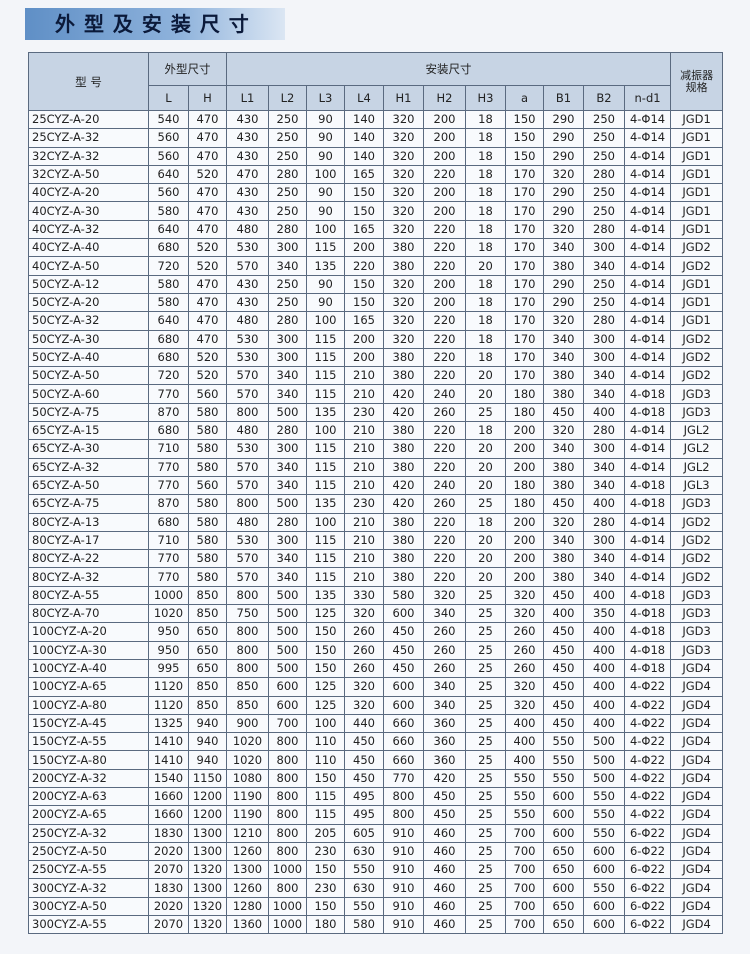 The width and height of the screenshot is (750, 954). Describe the element at coordinates (88, 156) in the screenshot. I see `model-cell: 32CYZ-A-32` at that location.